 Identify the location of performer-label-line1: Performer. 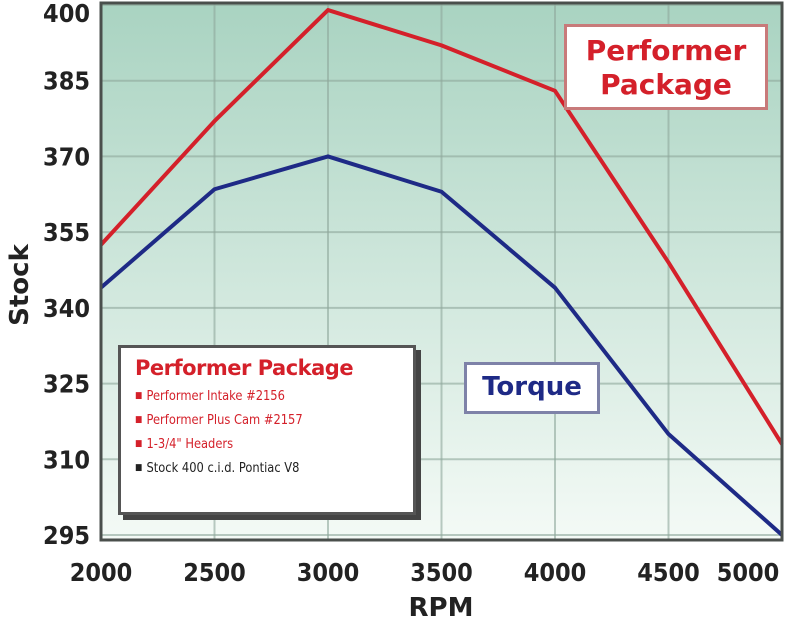
(666, 50).